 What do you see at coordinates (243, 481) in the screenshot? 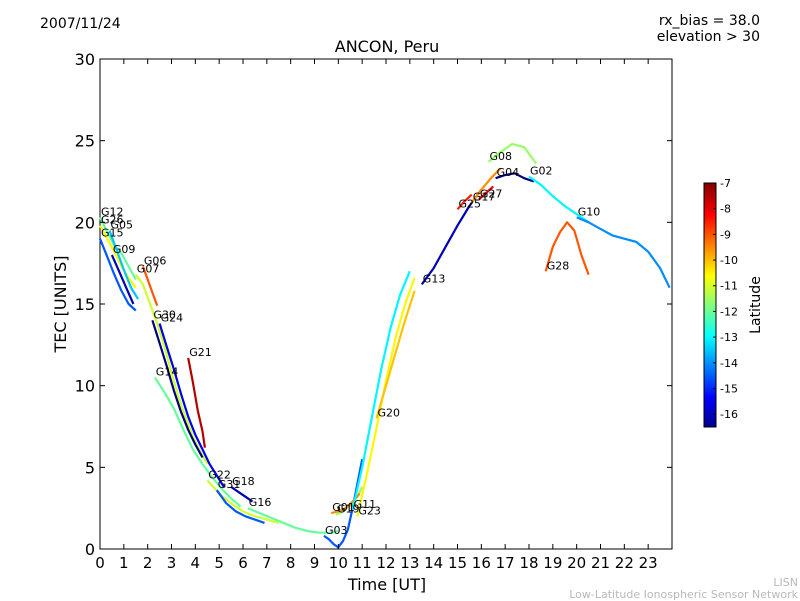
I see `series-label-g18: G18` at bounding box center [243, 481].